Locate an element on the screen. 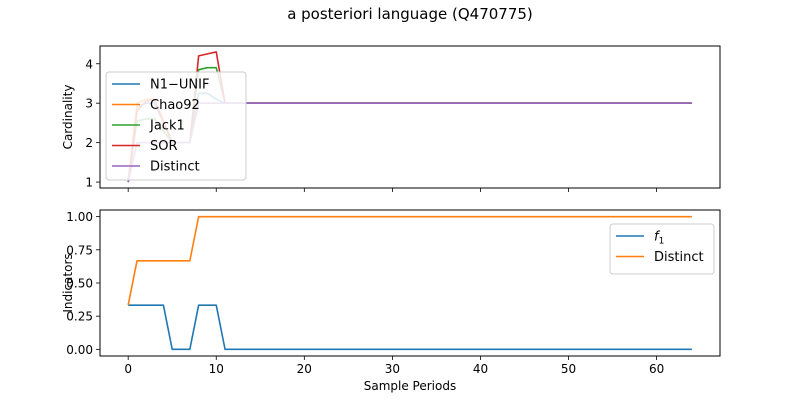  y-tick-label: 2 is located at coordinates (89, 143).